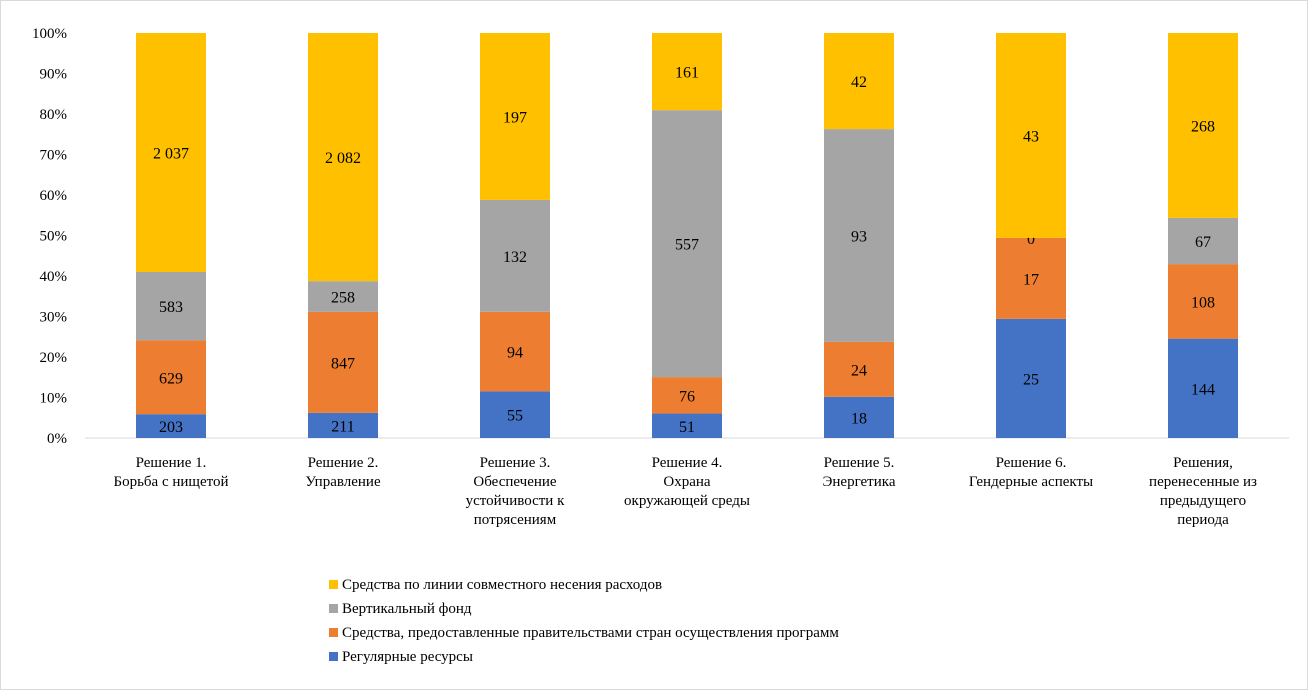  Describe the element at coordinates (407, 609) in the screenshot. I see `legend-label: Вертикальный фонд` at that location.